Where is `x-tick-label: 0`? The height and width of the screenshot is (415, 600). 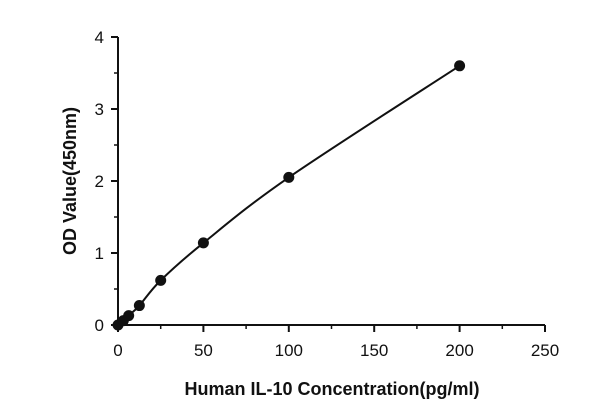
x-tick-label: 0 is located at coordinates (117, 350).